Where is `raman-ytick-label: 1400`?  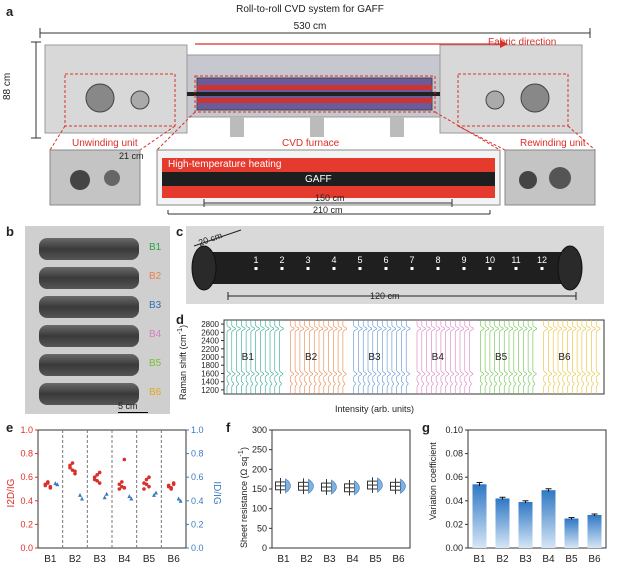
raman-ytick-label: 1400 is located at coordinates (210, 382).